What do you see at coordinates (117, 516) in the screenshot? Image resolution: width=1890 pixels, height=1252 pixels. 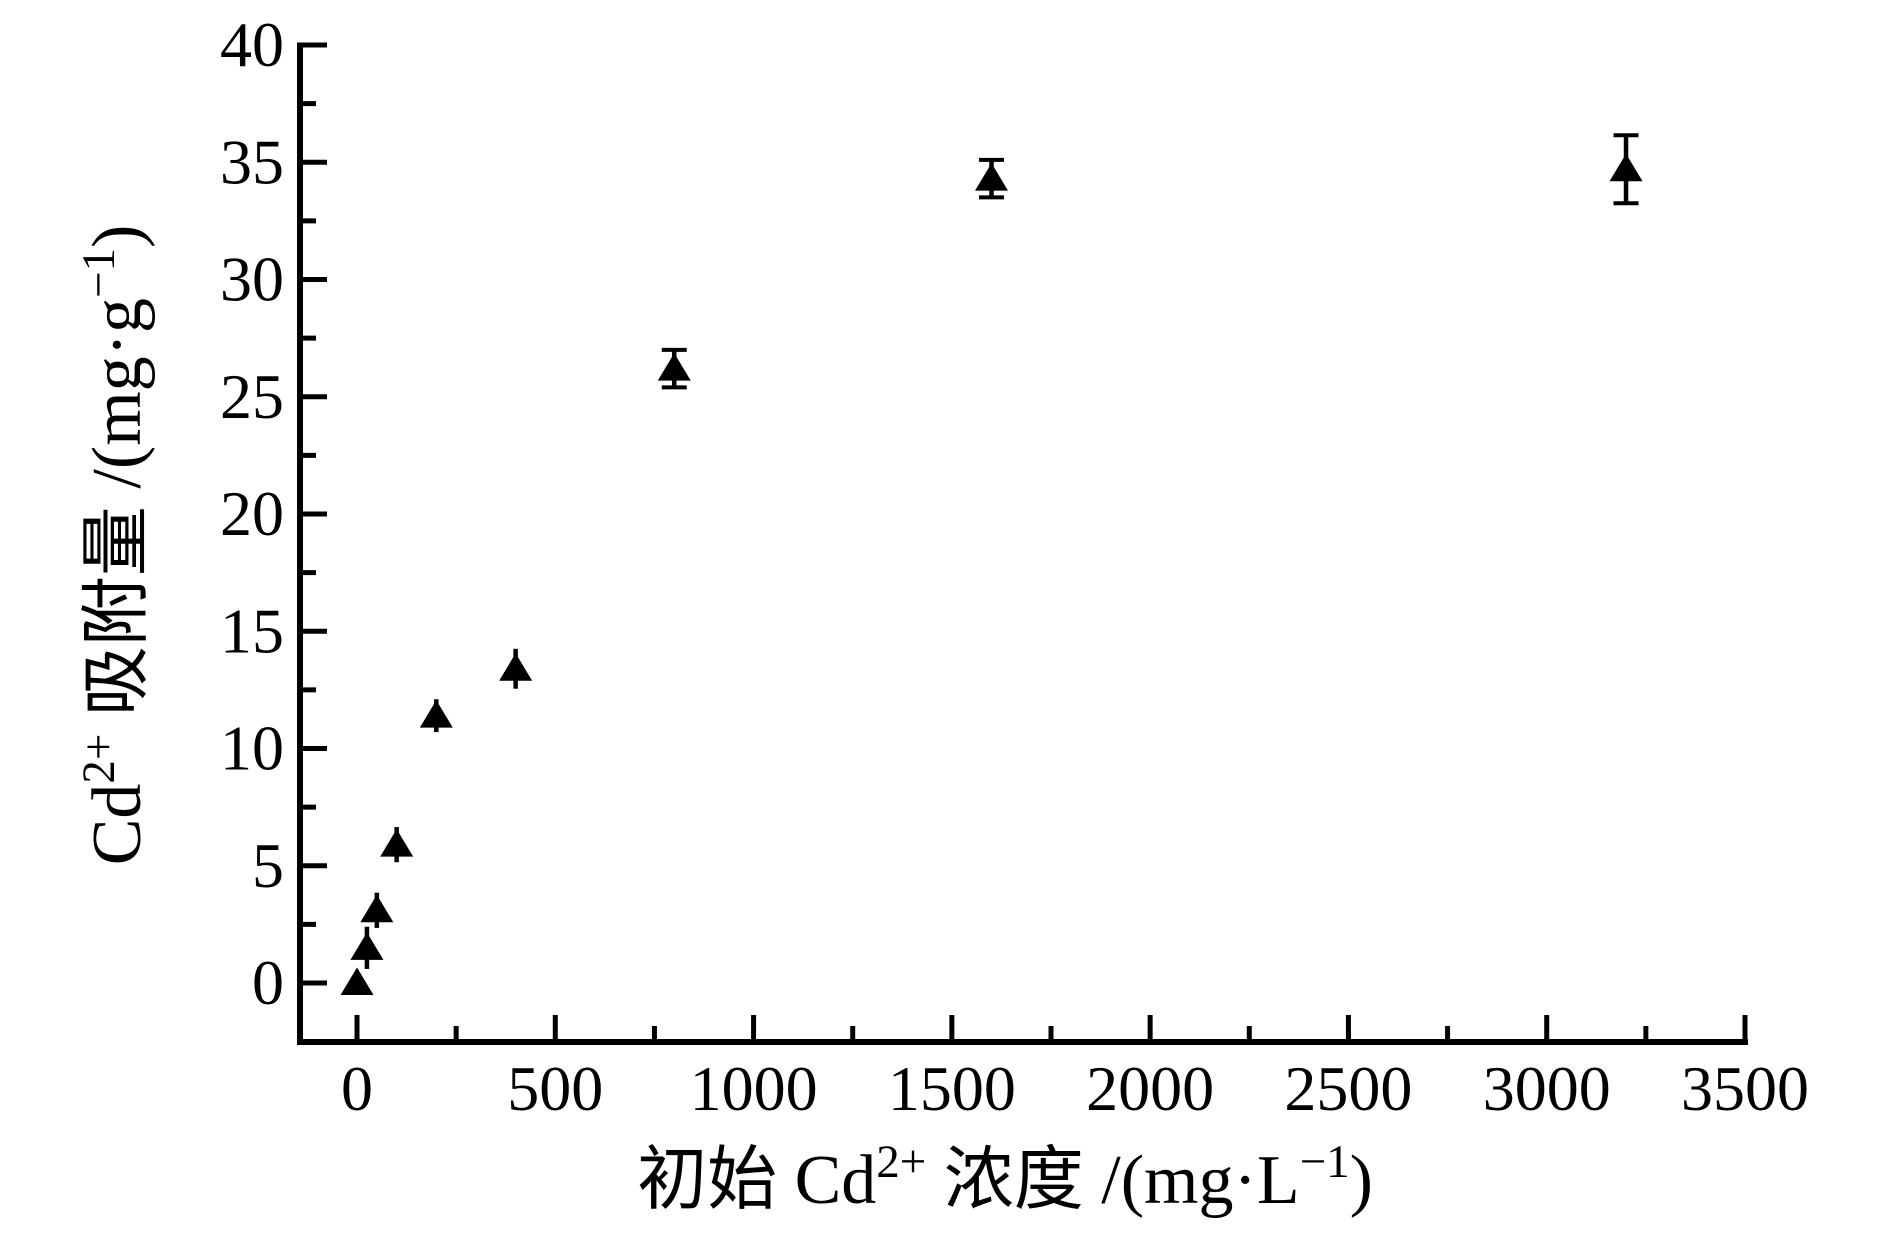 I see `axis-title-run: 吸附量 /(mg·g` at bounding box center [117, 516].